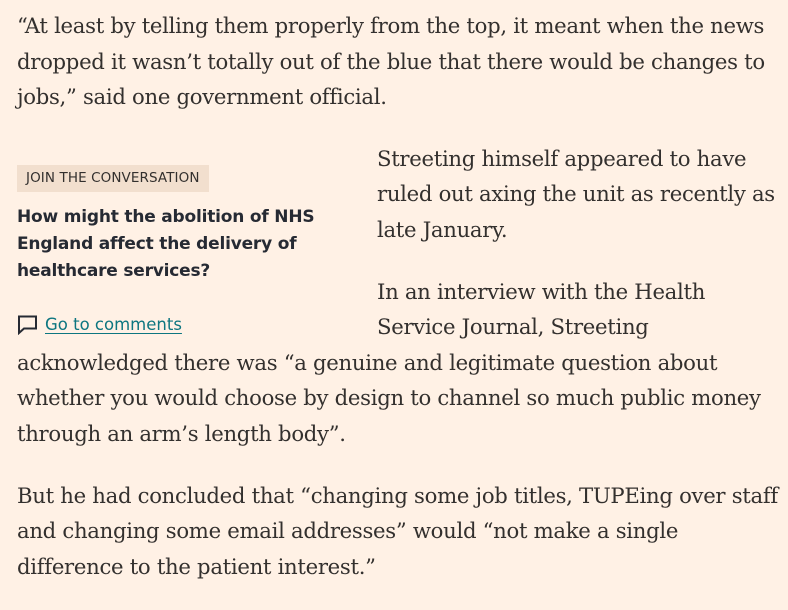  I want to click on conversation-label: Join the conversation, so click(113, 178).